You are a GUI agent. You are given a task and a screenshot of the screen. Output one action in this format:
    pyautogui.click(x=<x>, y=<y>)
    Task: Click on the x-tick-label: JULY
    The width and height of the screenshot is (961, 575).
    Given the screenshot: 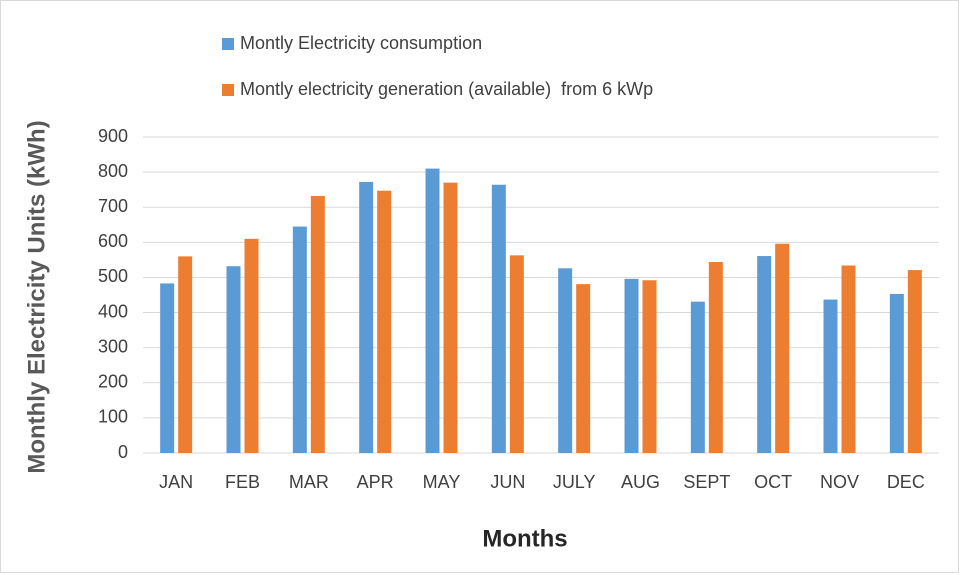 What is the action you would take?
    pyautogui.click(x=574, y=482)
    